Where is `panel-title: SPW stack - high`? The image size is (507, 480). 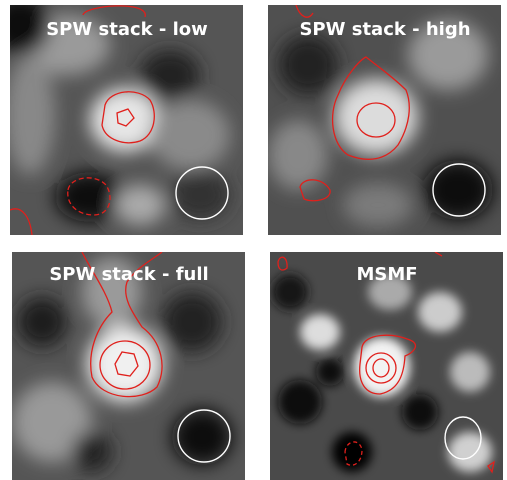 panel-title: SPW stack - high is located at coordinates (384, 29).